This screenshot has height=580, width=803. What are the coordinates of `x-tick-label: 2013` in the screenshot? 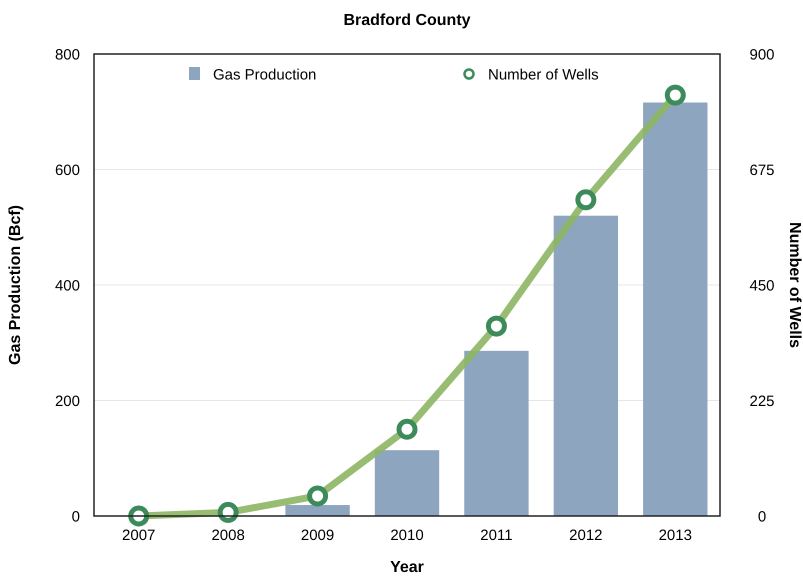 It's located at (675, 535).